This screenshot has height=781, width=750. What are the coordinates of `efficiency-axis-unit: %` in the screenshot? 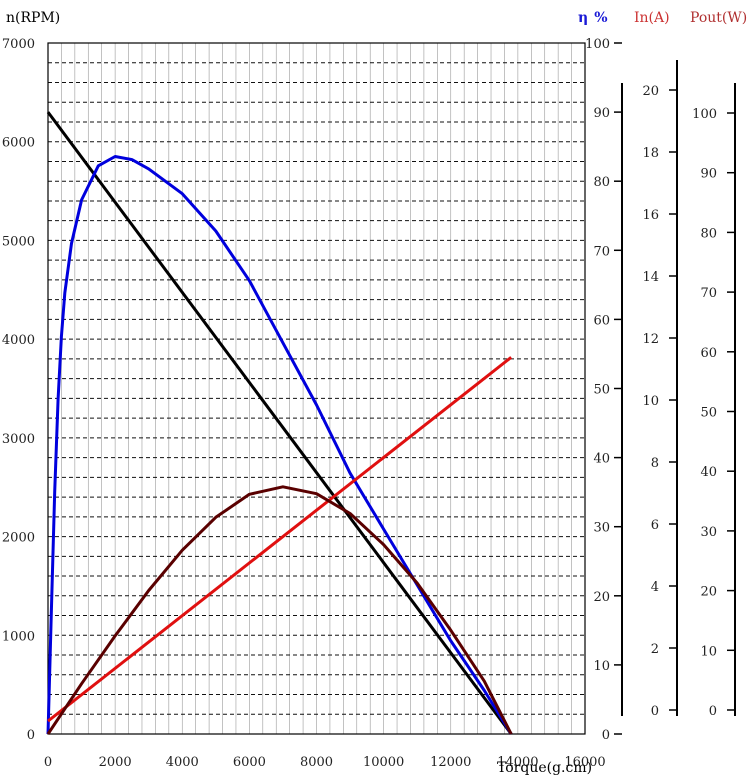 It's located at (600, 18).